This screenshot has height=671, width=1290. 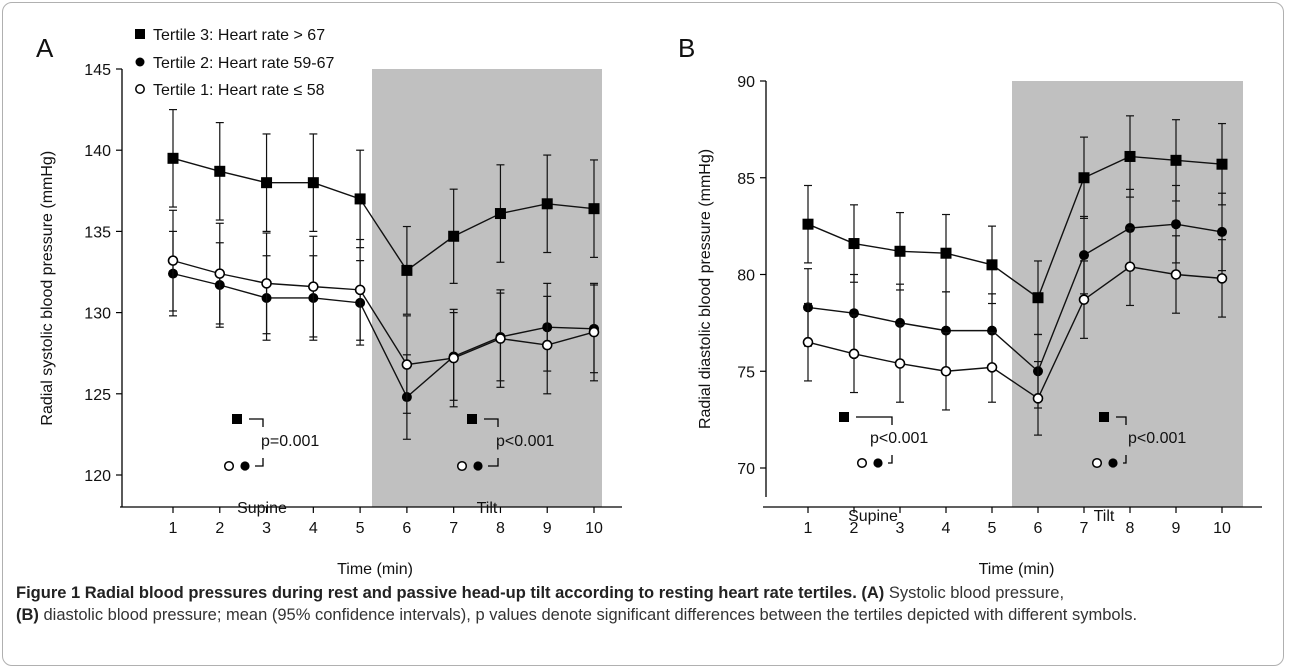 What do you see at coordinates (47, 288) in the screenshot?
I see `y-axis-label: Radial systolic blood pressure (mmHg)` at bounding box center [47, 288].